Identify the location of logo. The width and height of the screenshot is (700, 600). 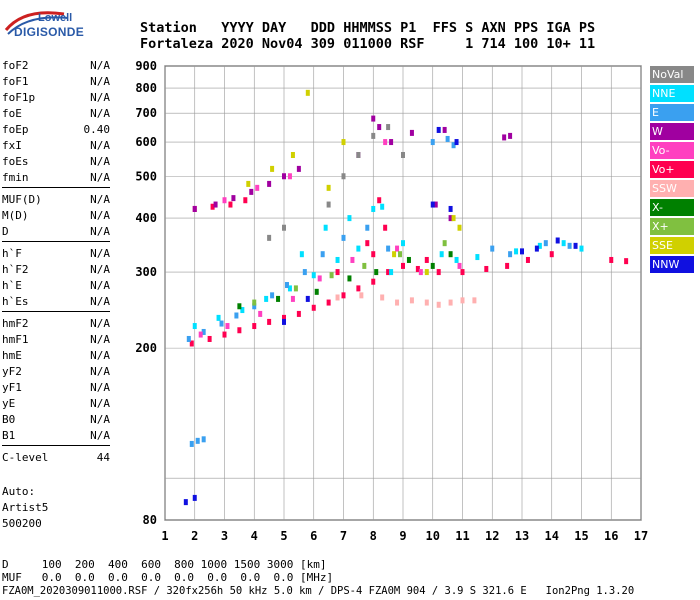
(39, 23).